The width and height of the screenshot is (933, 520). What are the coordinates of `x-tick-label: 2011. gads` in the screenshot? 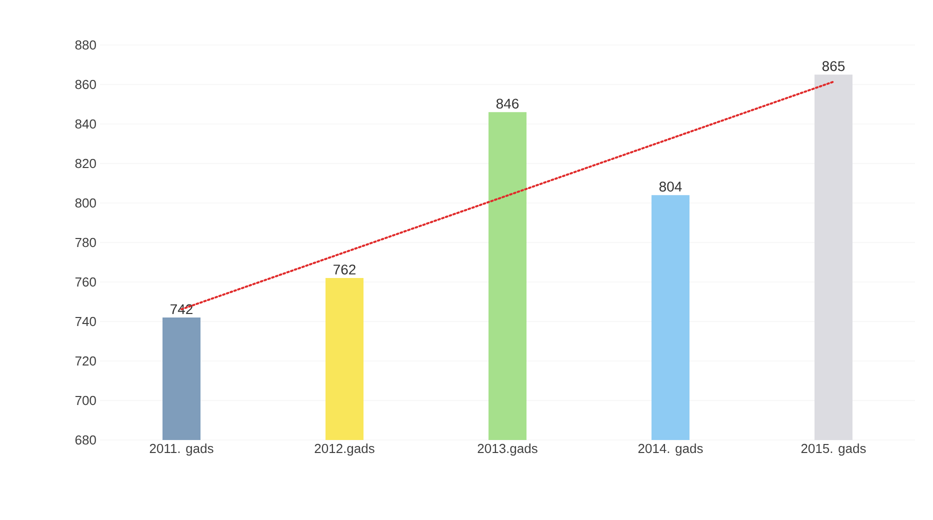 It's located at (182, 450).